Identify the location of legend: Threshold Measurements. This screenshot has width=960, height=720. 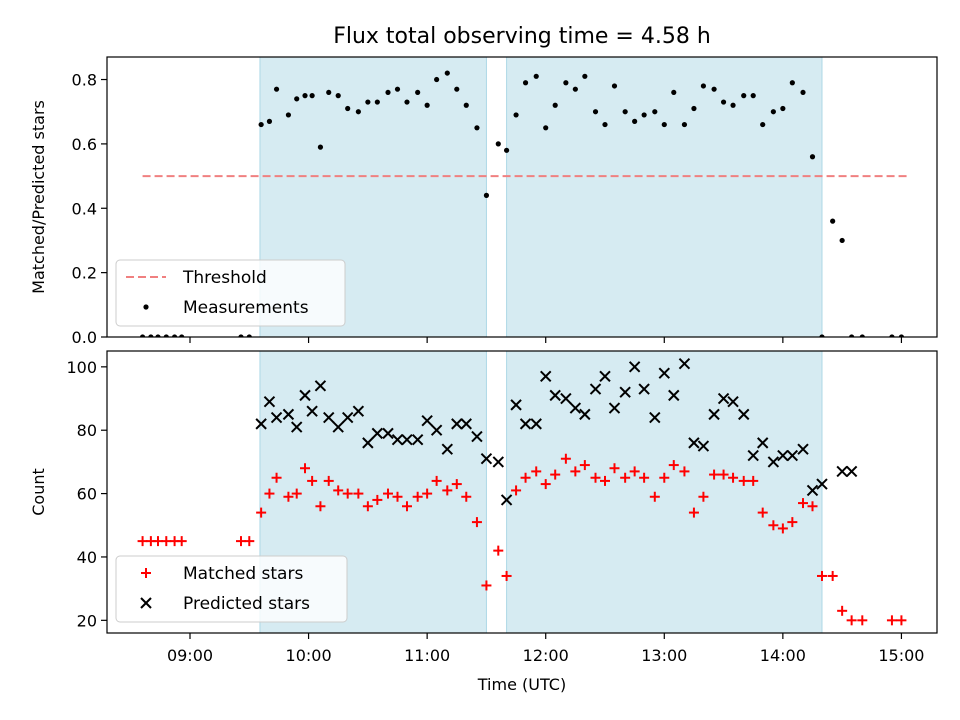
(230, 293).